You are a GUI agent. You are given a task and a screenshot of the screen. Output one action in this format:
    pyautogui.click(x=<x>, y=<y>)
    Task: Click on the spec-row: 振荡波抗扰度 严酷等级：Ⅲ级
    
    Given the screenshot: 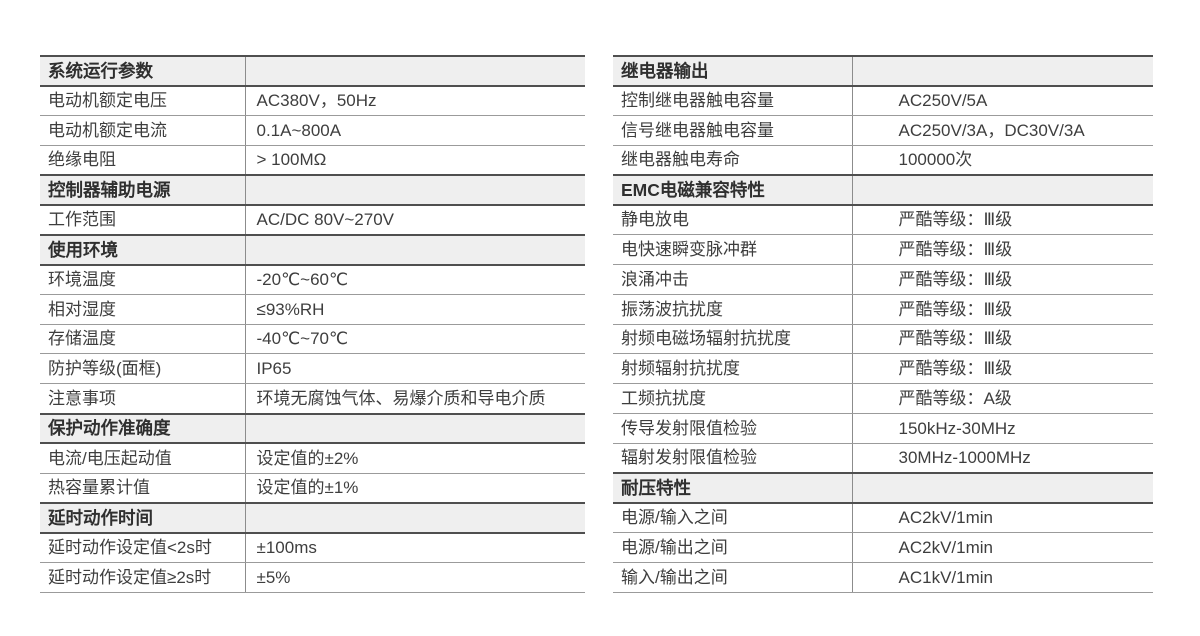 What is the action you would take?
    pyautogui.click(x=883, y=309)
    